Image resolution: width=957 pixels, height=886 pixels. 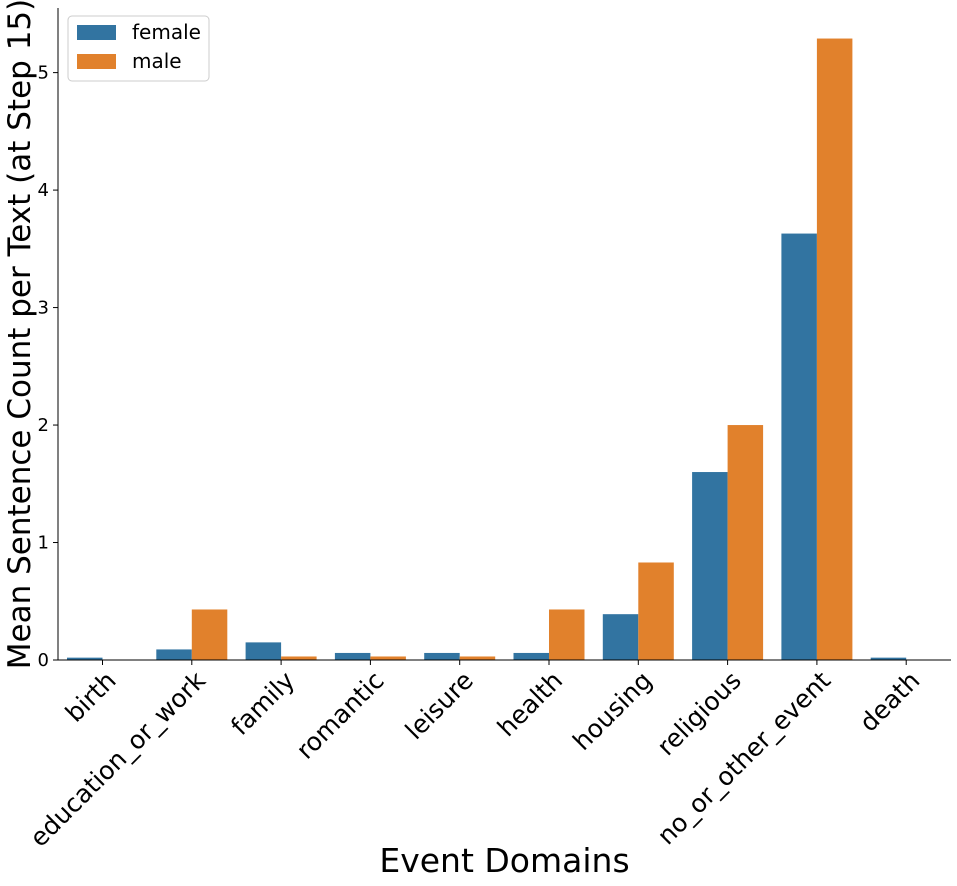 What do you see at coordinates (174, 654) in the screenshot?
I see `bar-female-education_or_work` at bounding box center [174, 654].